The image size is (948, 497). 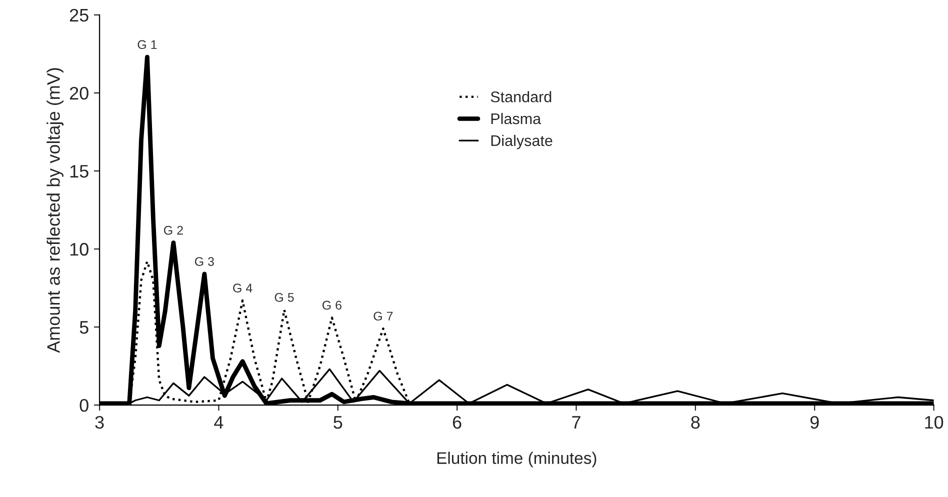 I want to click on y-tick-label: 10, so click(x=79, y=249).